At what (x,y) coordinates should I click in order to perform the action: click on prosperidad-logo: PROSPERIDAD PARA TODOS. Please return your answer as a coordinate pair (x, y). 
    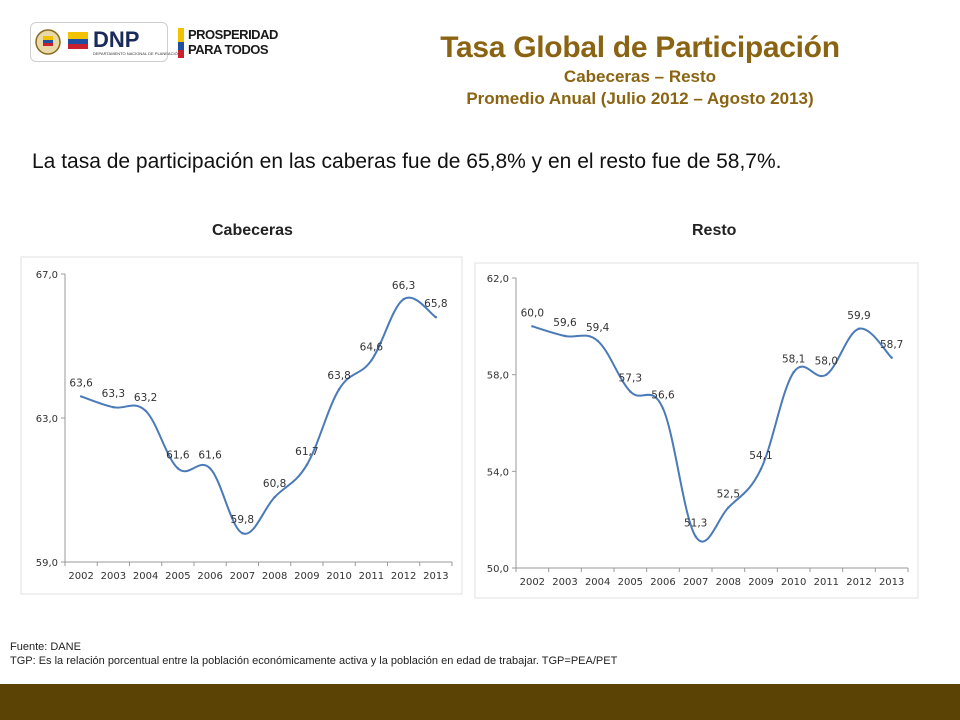
    Looking at the image, I should click on (238, 42).